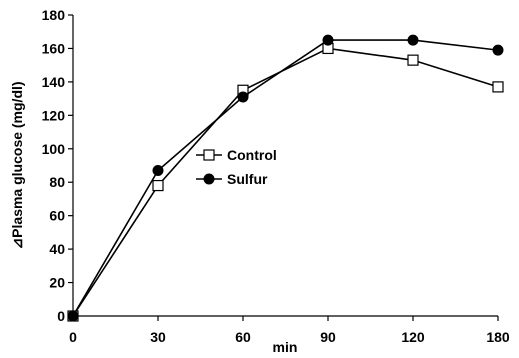  What do you see at coordinates (209, 155) in the screenshot?
I see `legend-marker-open-square` at bounding box center [209, 155].